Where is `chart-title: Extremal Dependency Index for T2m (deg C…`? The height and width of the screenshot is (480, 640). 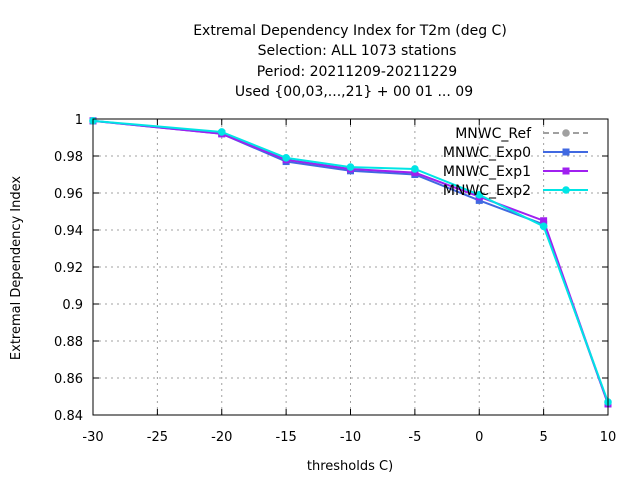
chart-title: Extremal Dependency Index for T2m (deg C… is located at coordinates (350, 61).